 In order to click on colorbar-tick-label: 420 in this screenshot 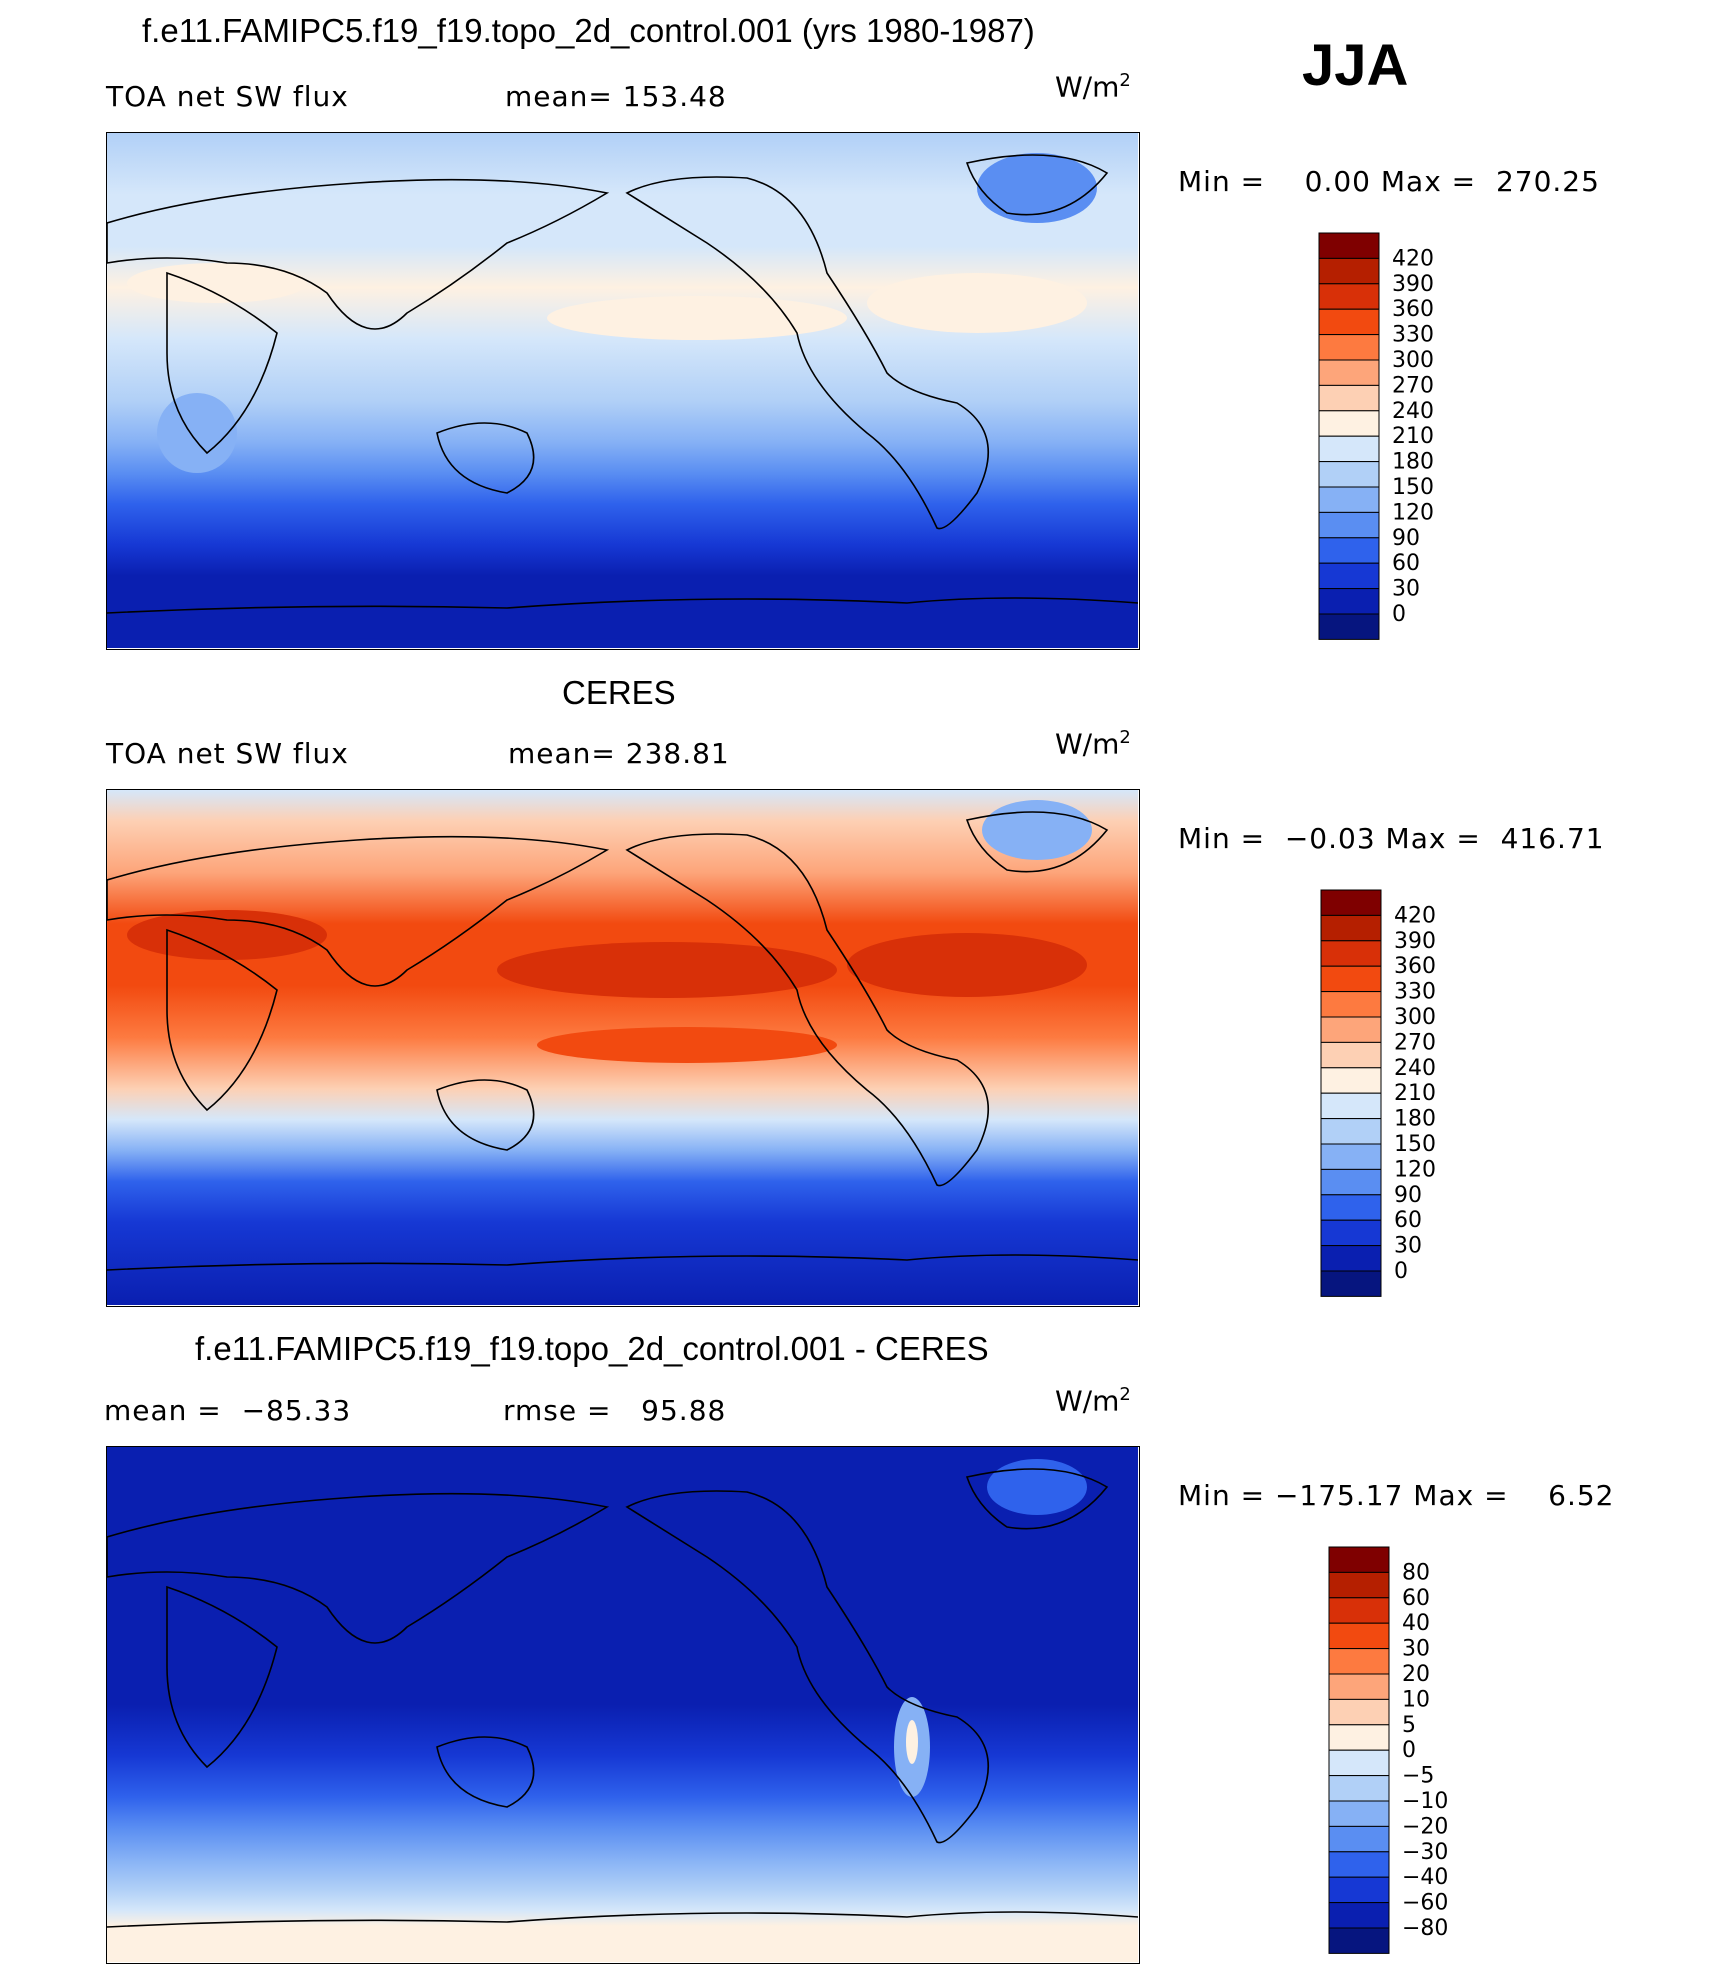, I will do `click(1413, 258)`.